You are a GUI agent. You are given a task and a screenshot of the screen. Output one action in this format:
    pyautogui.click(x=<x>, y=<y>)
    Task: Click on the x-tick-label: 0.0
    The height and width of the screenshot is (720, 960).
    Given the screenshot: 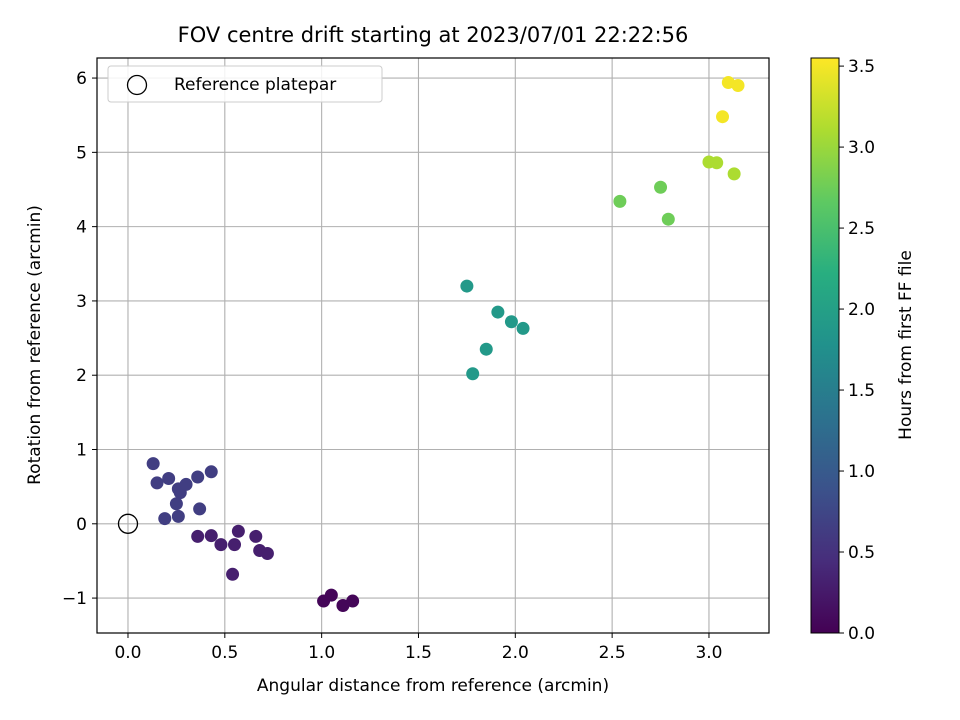 What is the action you would take?
    pyautogui.click(x=127, y=653)
    